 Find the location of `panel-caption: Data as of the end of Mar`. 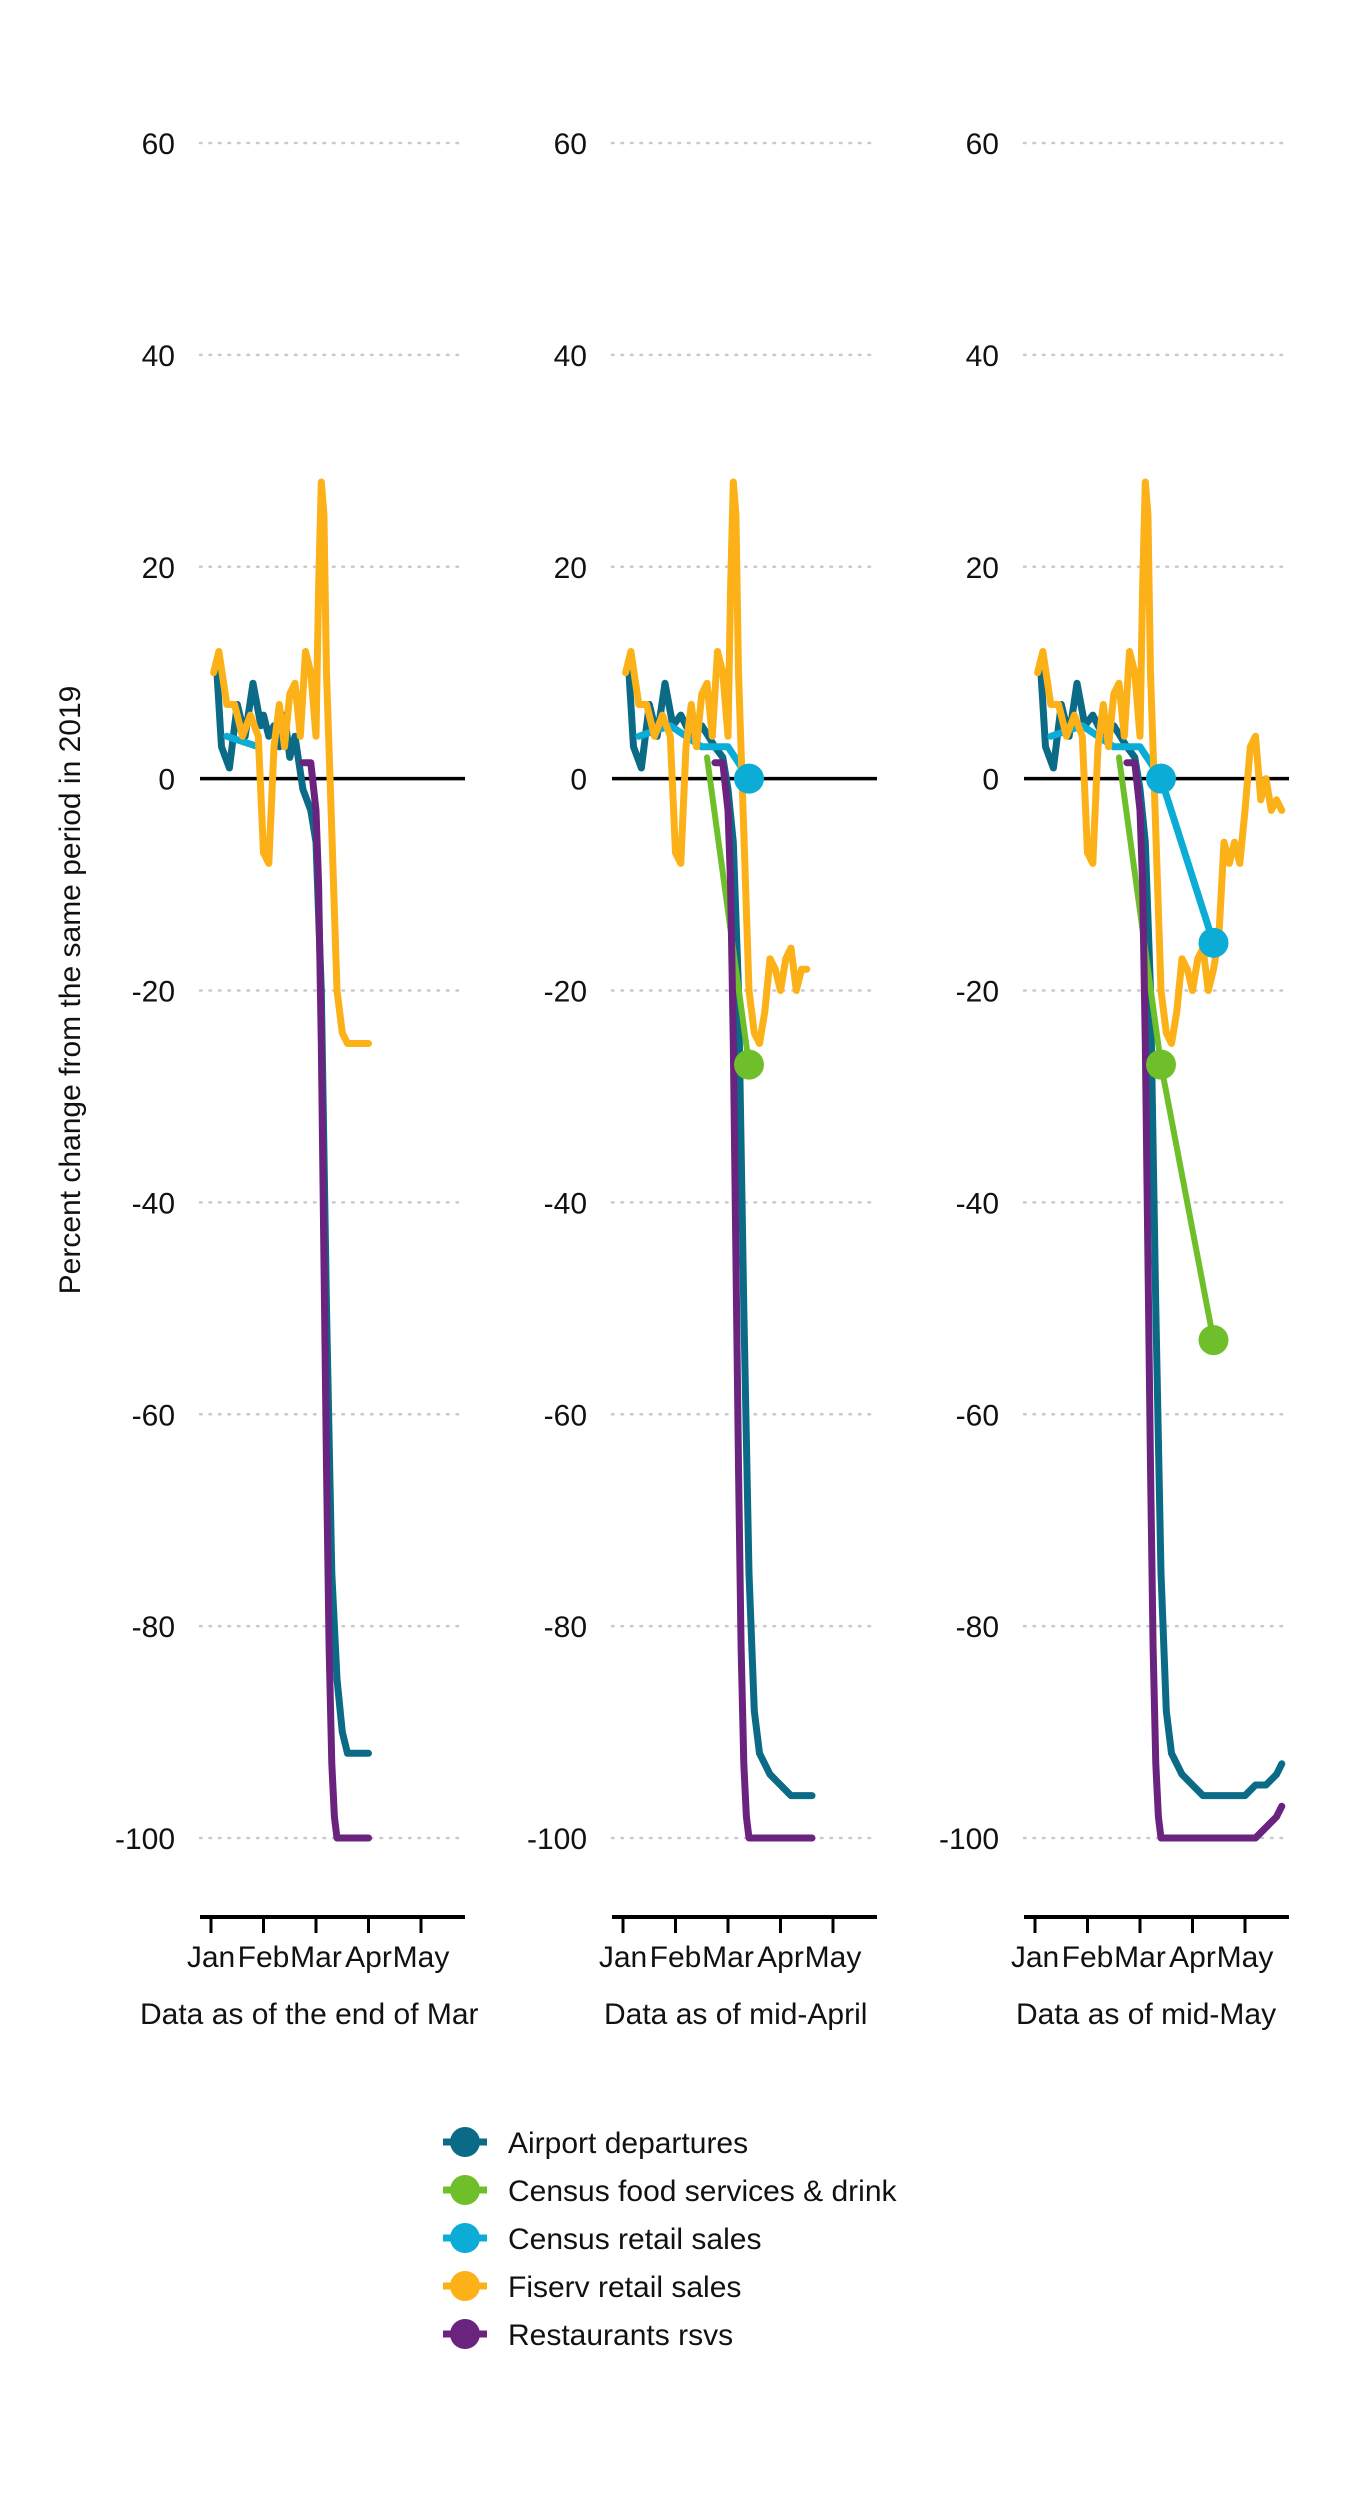

panel-caption: Data as of the end of Mar is located at coordinates (309, 2014).